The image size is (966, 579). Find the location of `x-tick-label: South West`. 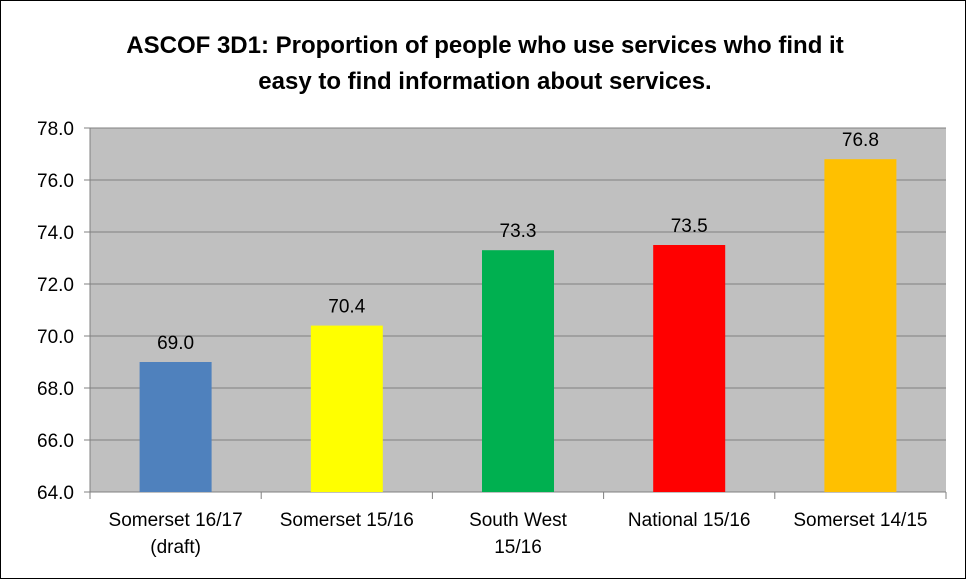

x-tick-label: South West is located at coordinates (518, 520).